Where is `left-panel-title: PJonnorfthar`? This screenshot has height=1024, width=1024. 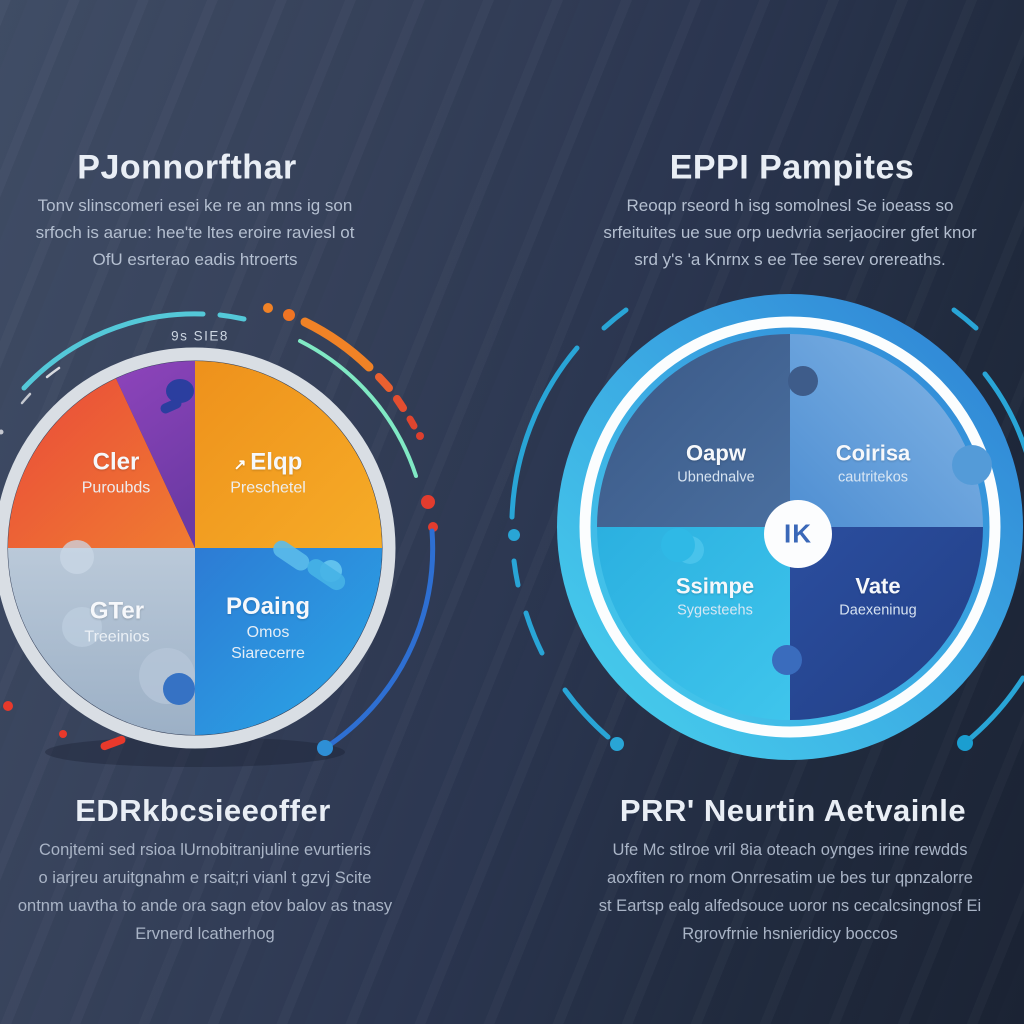 left-panel-title: PJonnorfthar is located at coordinates (187, 167).